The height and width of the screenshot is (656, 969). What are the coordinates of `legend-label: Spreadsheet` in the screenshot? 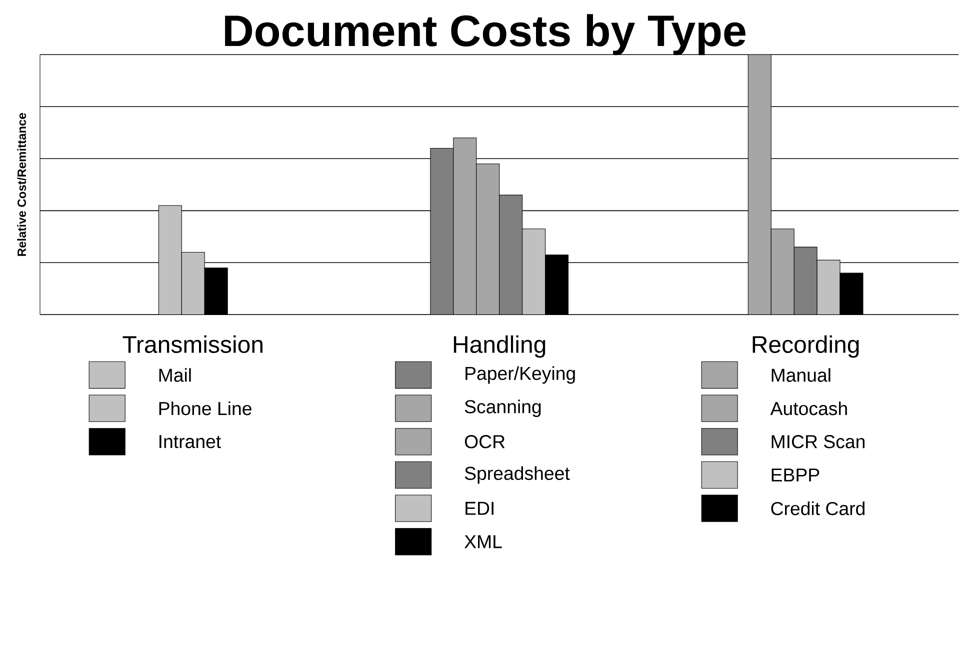 It's located at (517, 475).